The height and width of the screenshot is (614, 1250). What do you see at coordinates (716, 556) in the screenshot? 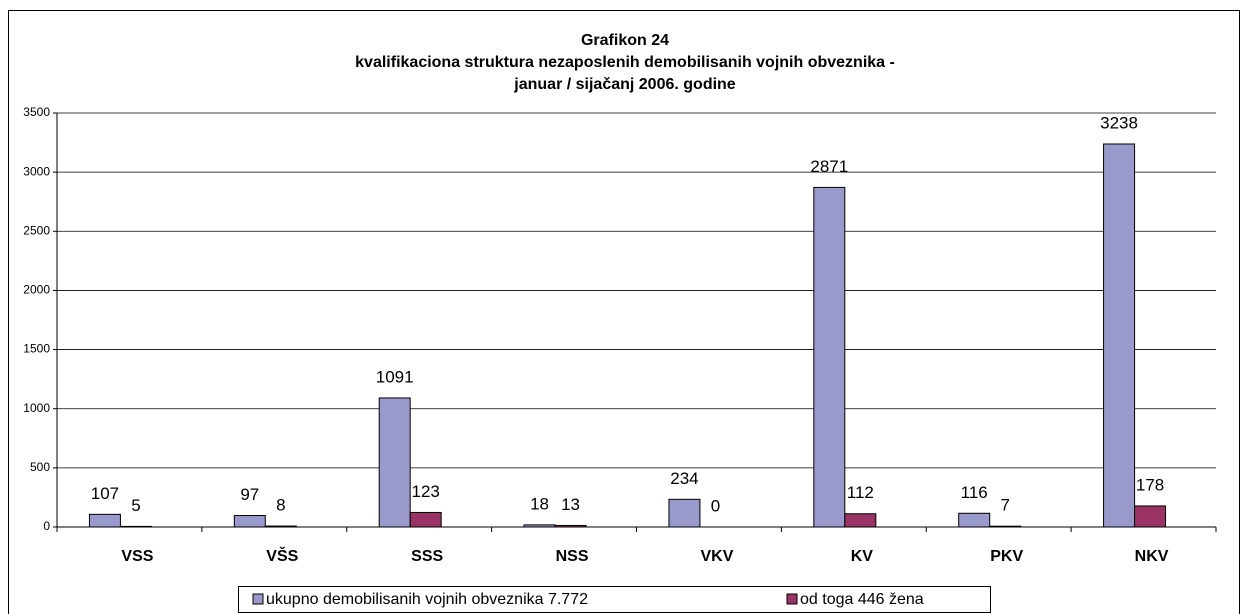
I see `x-tick-label: VKV` at bounding box center [716, 556].